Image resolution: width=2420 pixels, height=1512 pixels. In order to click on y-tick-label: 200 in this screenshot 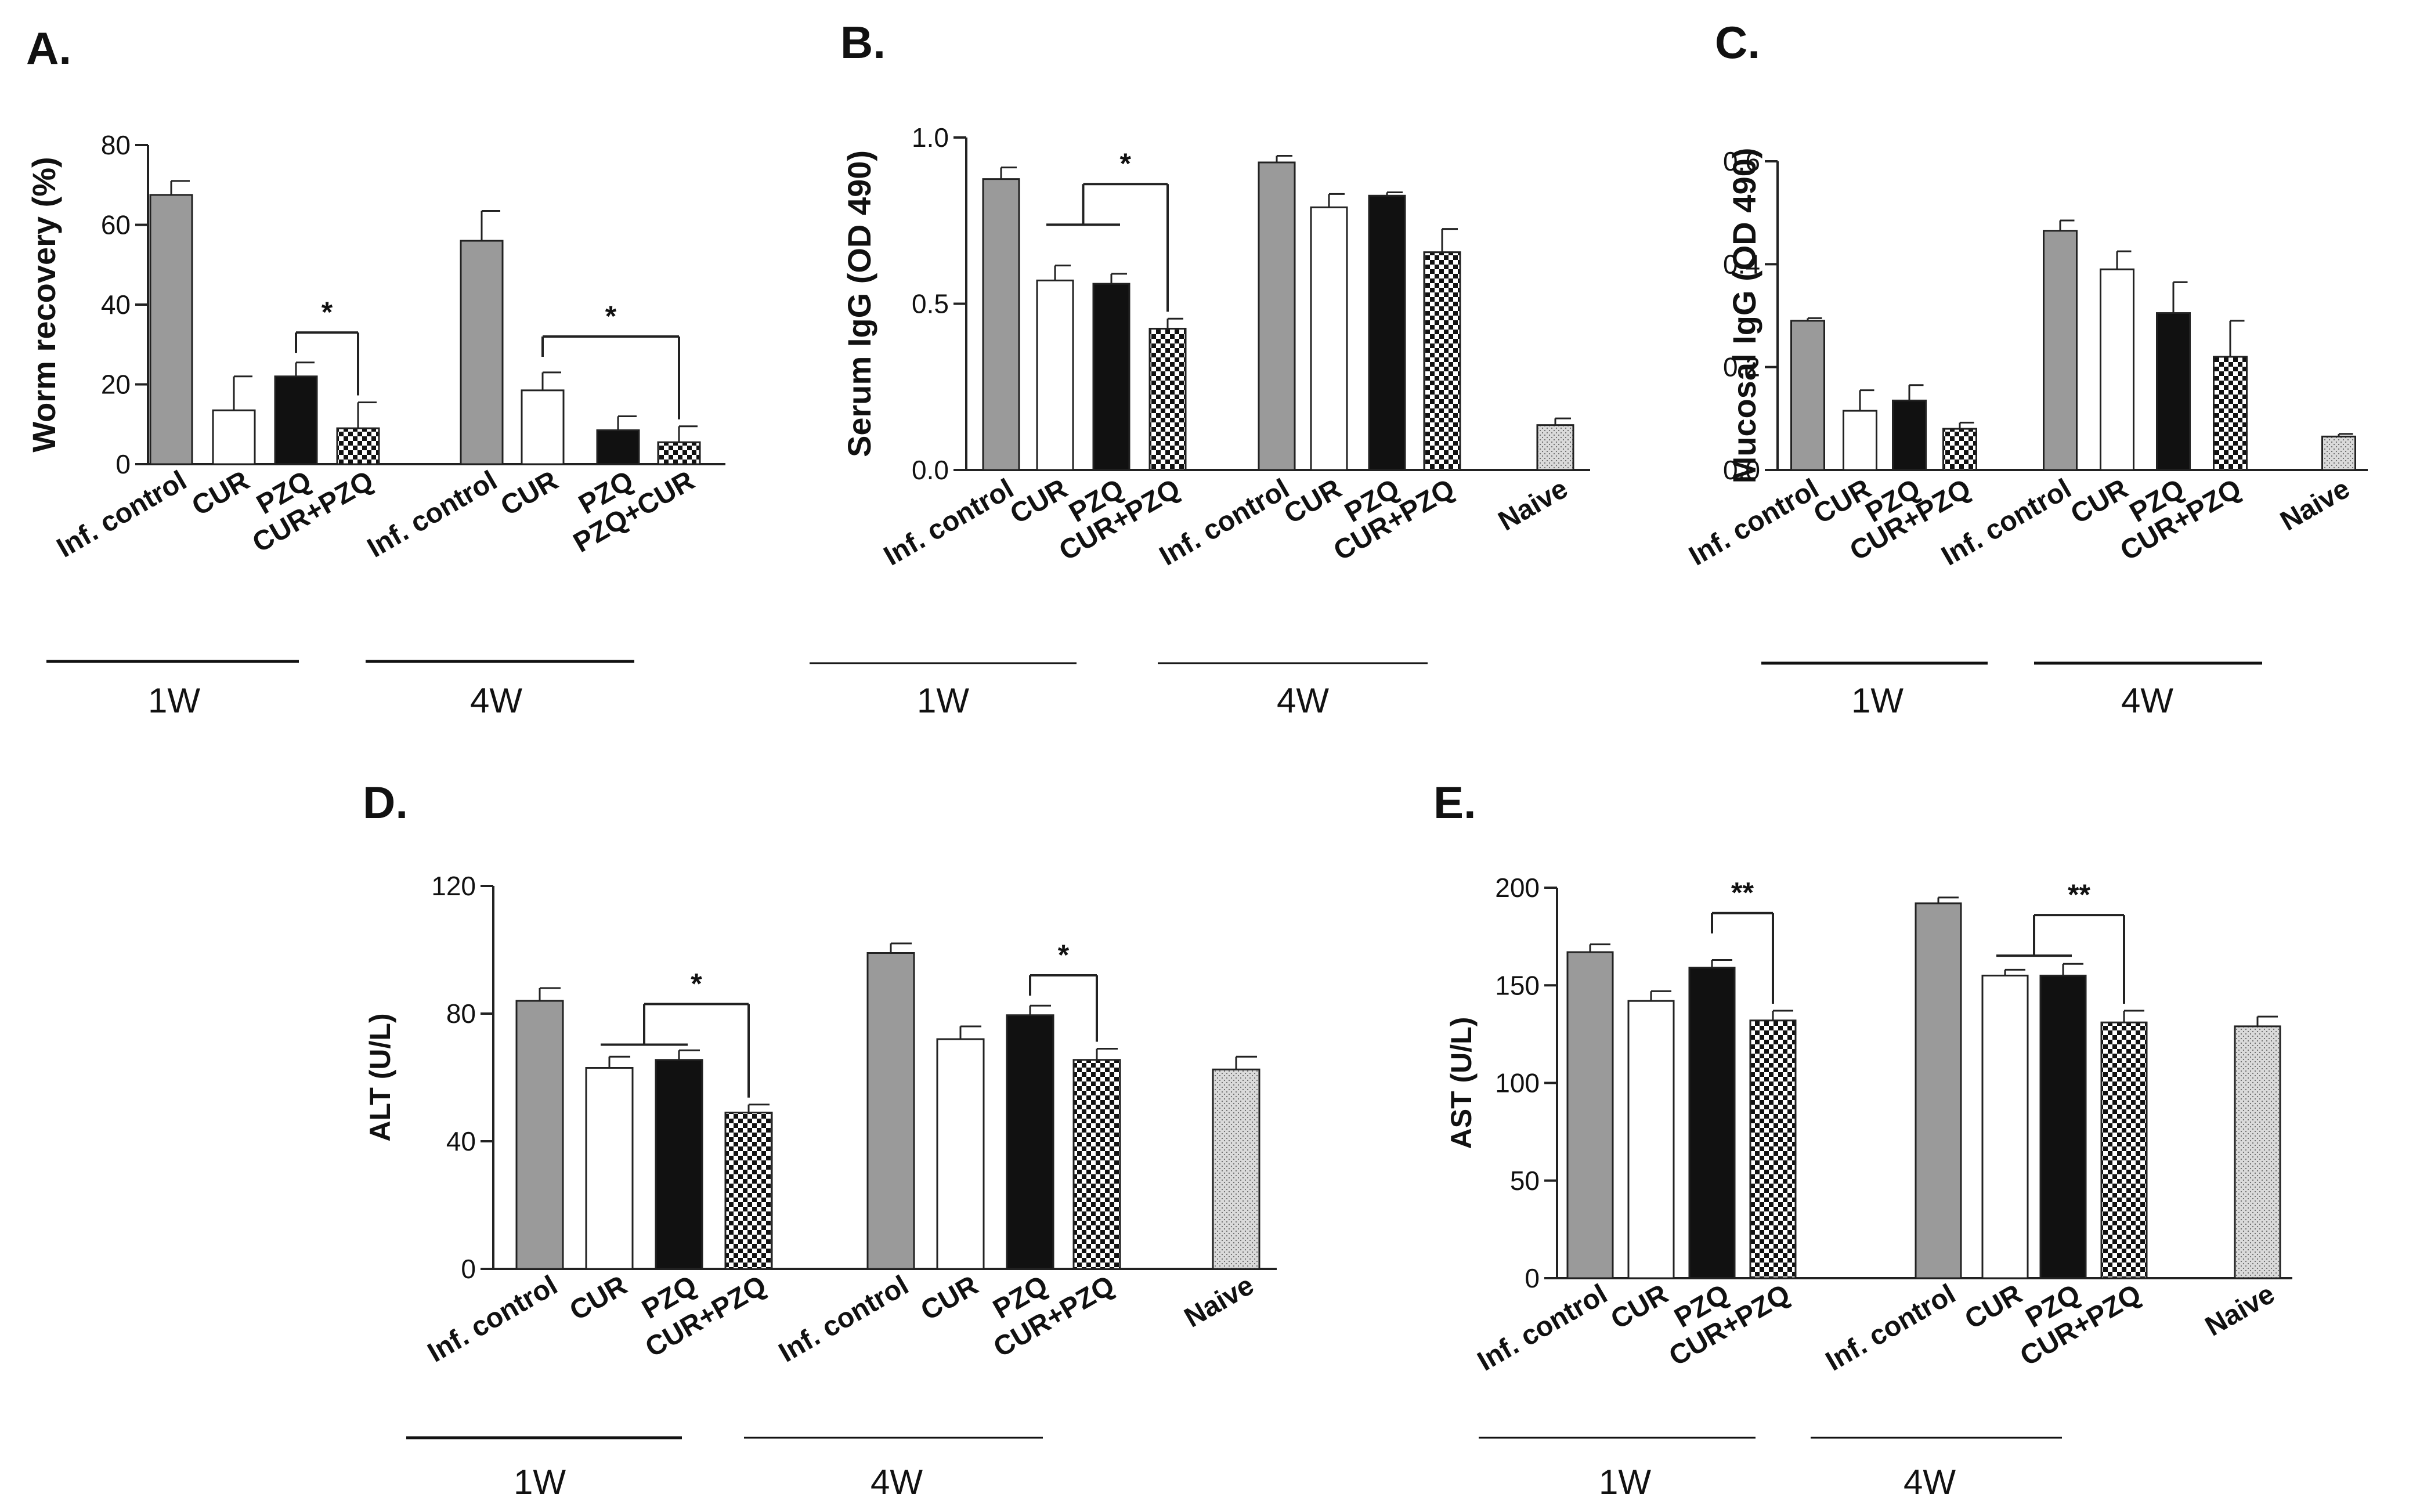, I will do `click(1517, 888)`.